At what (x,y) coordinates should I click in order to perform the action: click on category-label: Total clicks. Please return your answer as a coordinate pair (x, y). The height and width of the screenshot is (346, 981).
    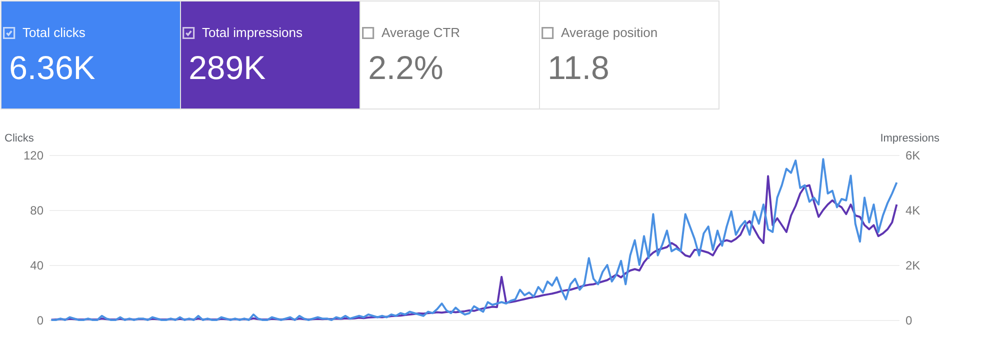
    Looking at the image, I should click on (54, 32).